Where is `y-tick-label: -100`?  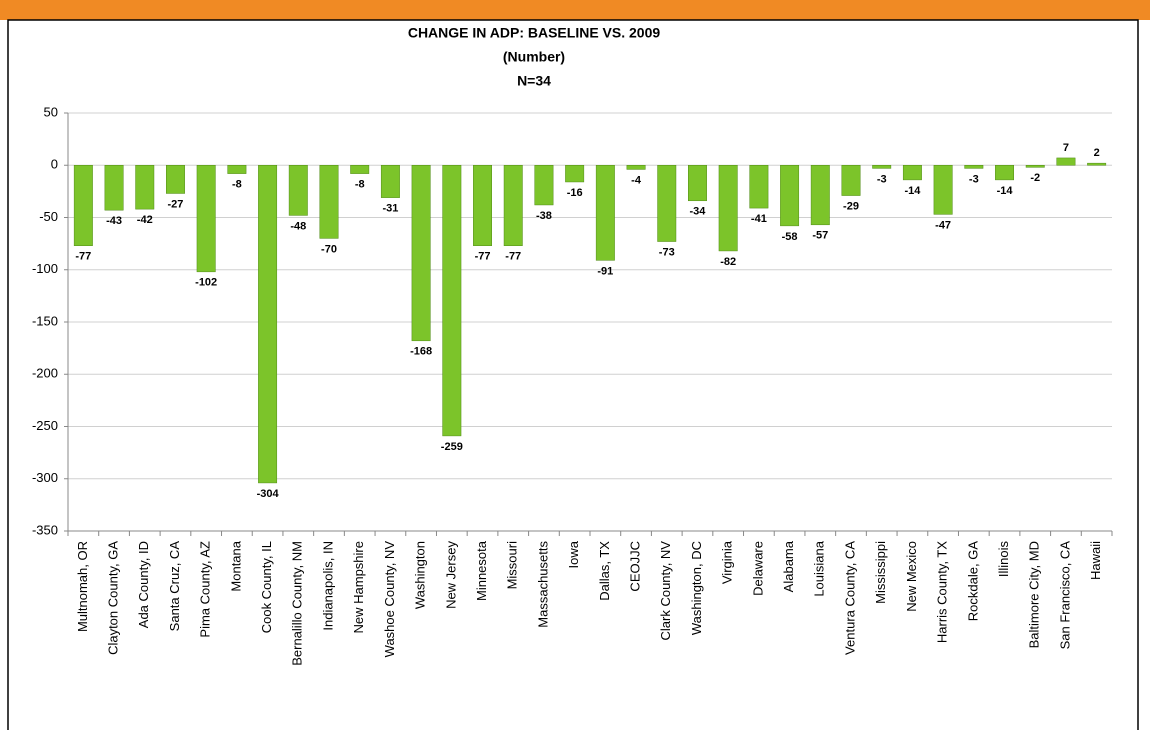
y-tick-label: -100 is located at coordinates (45, 268).